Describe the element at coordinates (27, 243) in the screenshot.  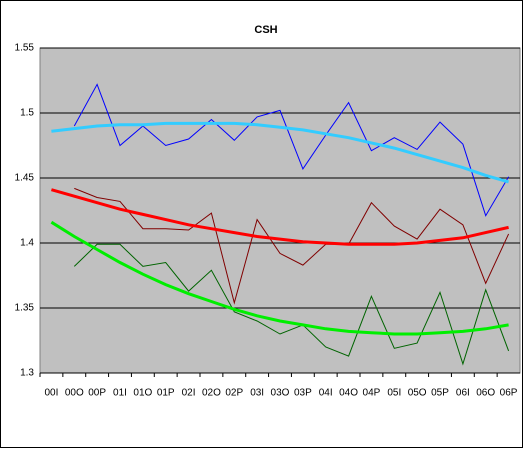
I see `y-tick-label: 1.4` at that location.